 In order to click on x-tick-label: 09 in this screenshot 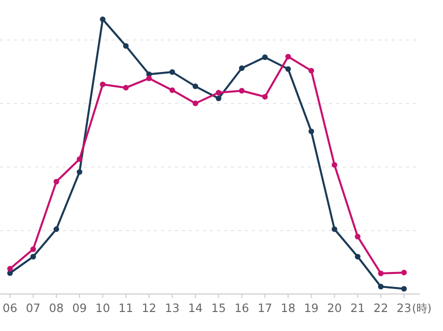, I will do `click(79, 308)`.